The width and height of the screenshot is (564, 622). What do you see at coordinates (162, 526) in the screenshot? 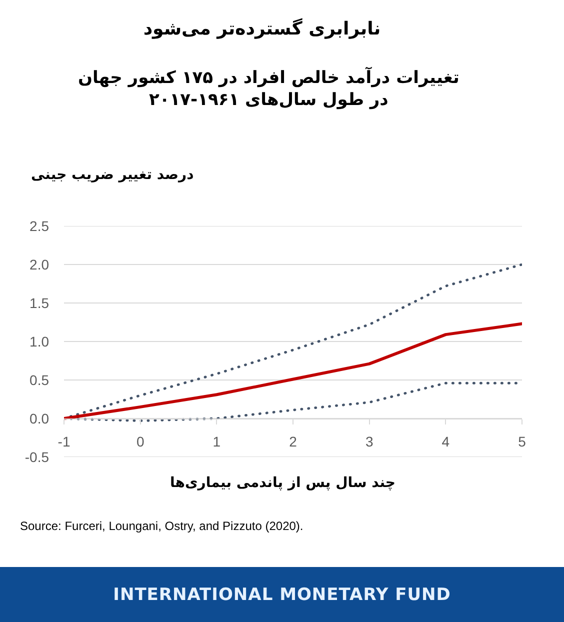
I see `source-note: Source: Furceri, Loungani, Ostry, and Pizzuto (2020).` at bounding box center [162, 526].